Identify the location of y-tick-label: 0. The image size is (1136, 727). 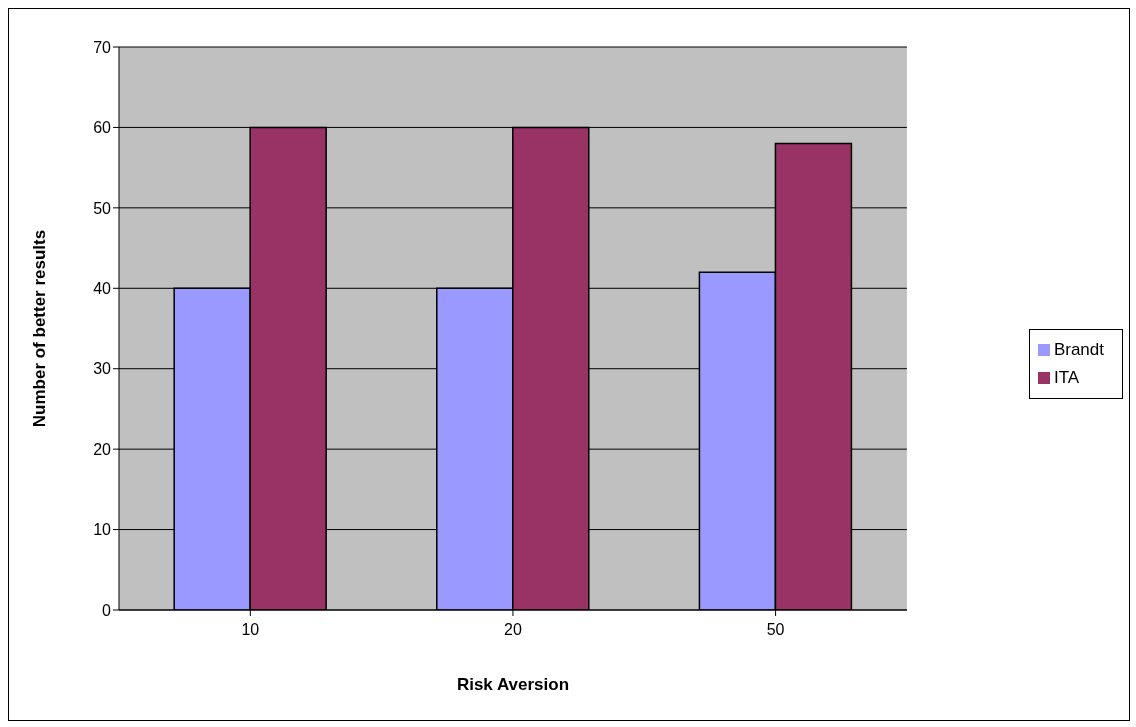
(107, 610).